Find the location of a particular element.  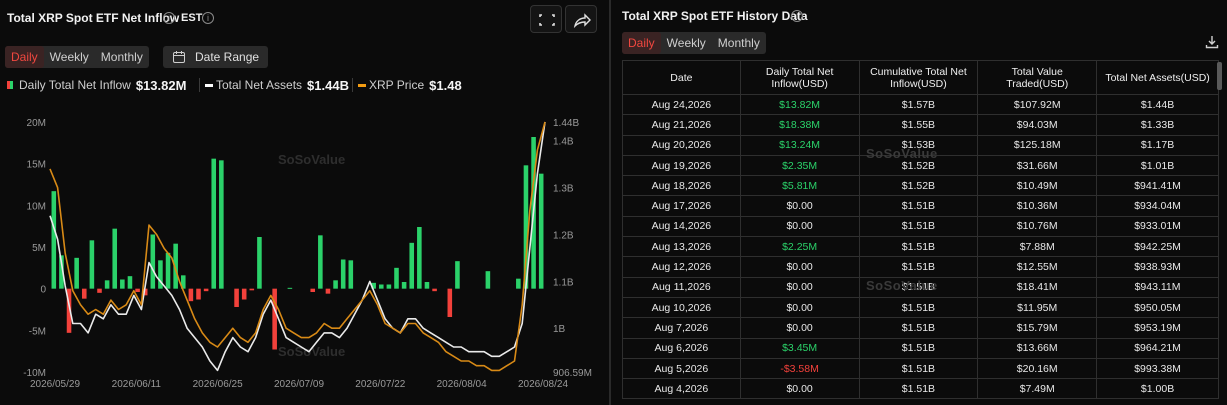

table-row: Aug 4,2026 $0.00 $1.51B $7.49M $1.00B is located at coordinates (920, 389).